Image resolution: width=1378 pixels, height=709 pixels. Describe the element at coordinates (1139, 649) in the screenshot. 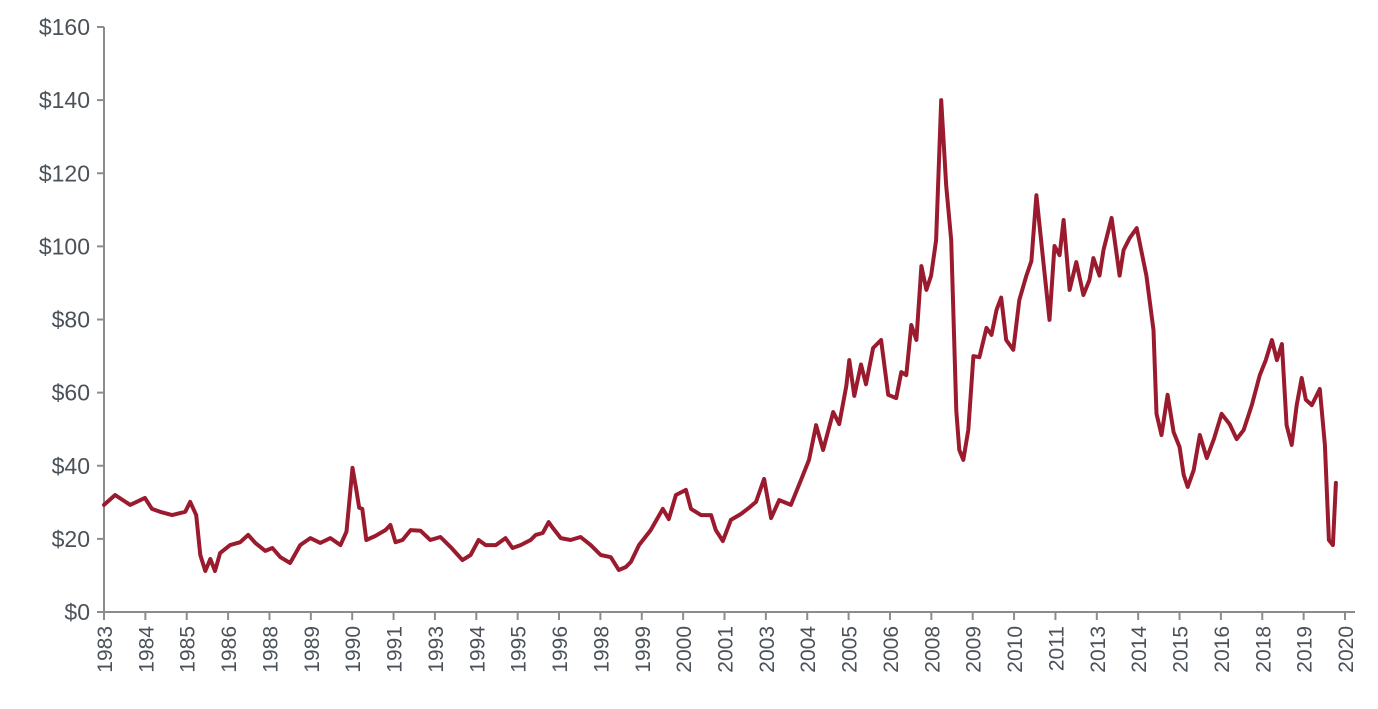

I see `x-tick-label: 2014` at that location.